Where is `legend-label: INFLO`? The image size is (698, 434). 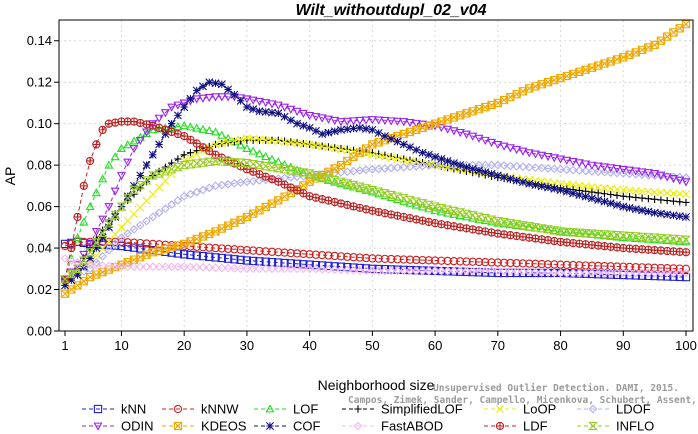
legend-label: INFLO is located at coordinates (635, 426).